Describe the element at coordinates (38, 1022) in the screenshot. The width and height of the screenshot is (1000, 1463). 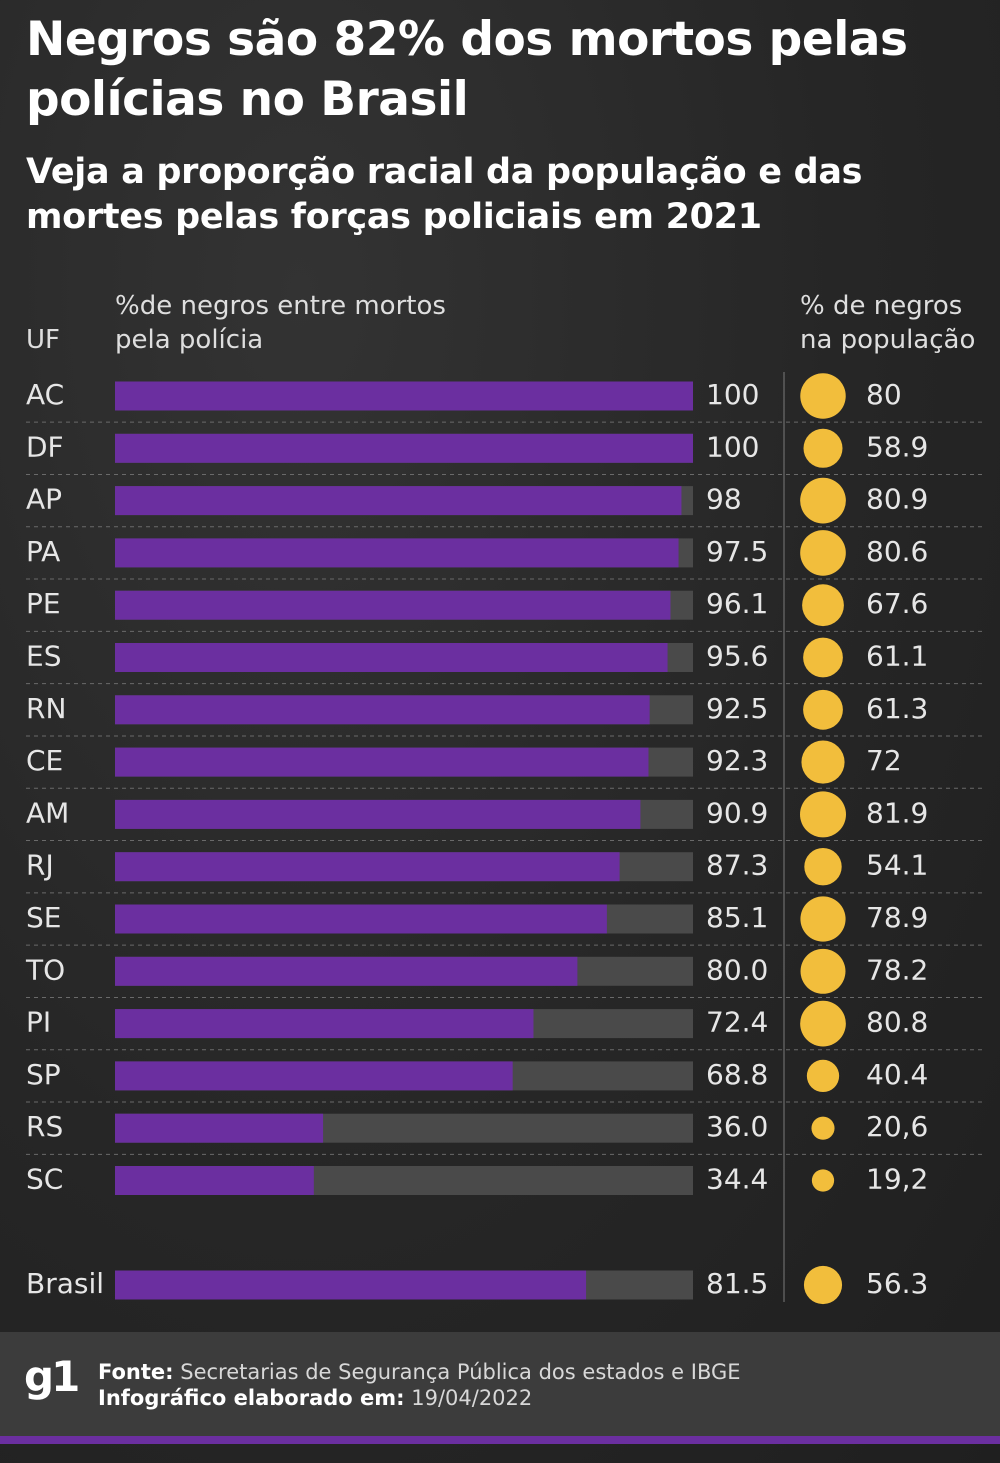
I see `category-label: PI` at that location.